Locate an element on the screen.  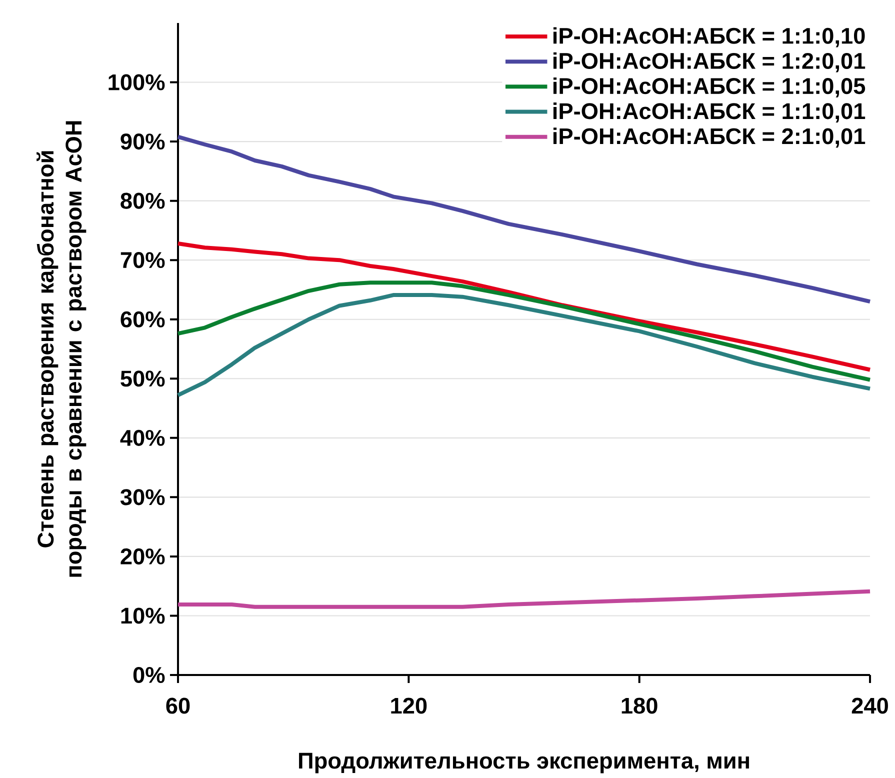
legend-label: iP-OH:AcOH:АБСК = 2:1:0,01 is located at coordinates (709, 138).